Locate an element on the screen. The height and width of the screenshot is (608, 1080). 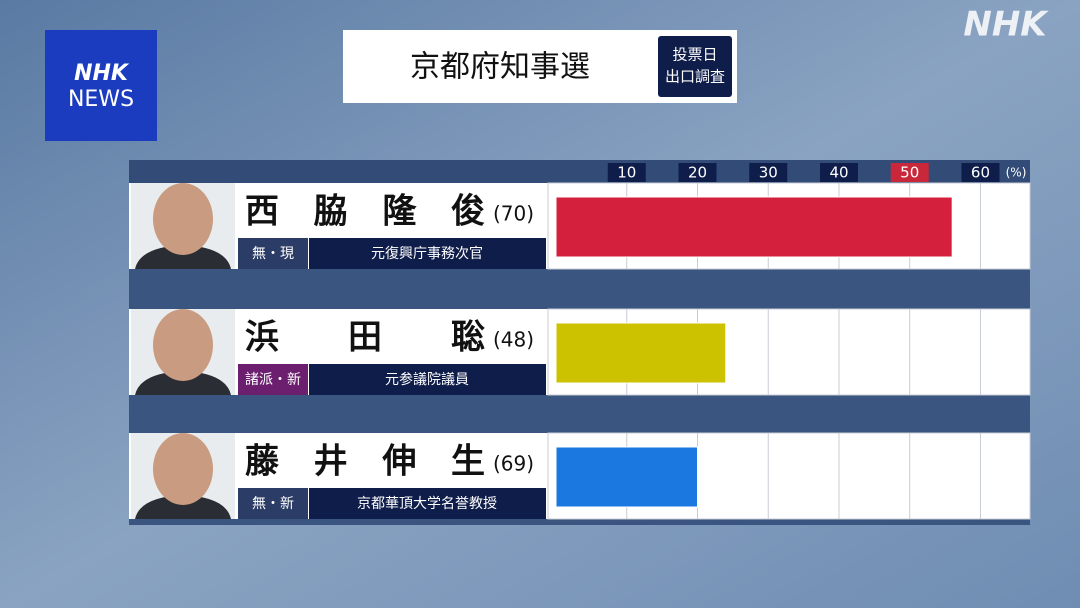
candidate-age: (70) is located at coordinates (513, 214).